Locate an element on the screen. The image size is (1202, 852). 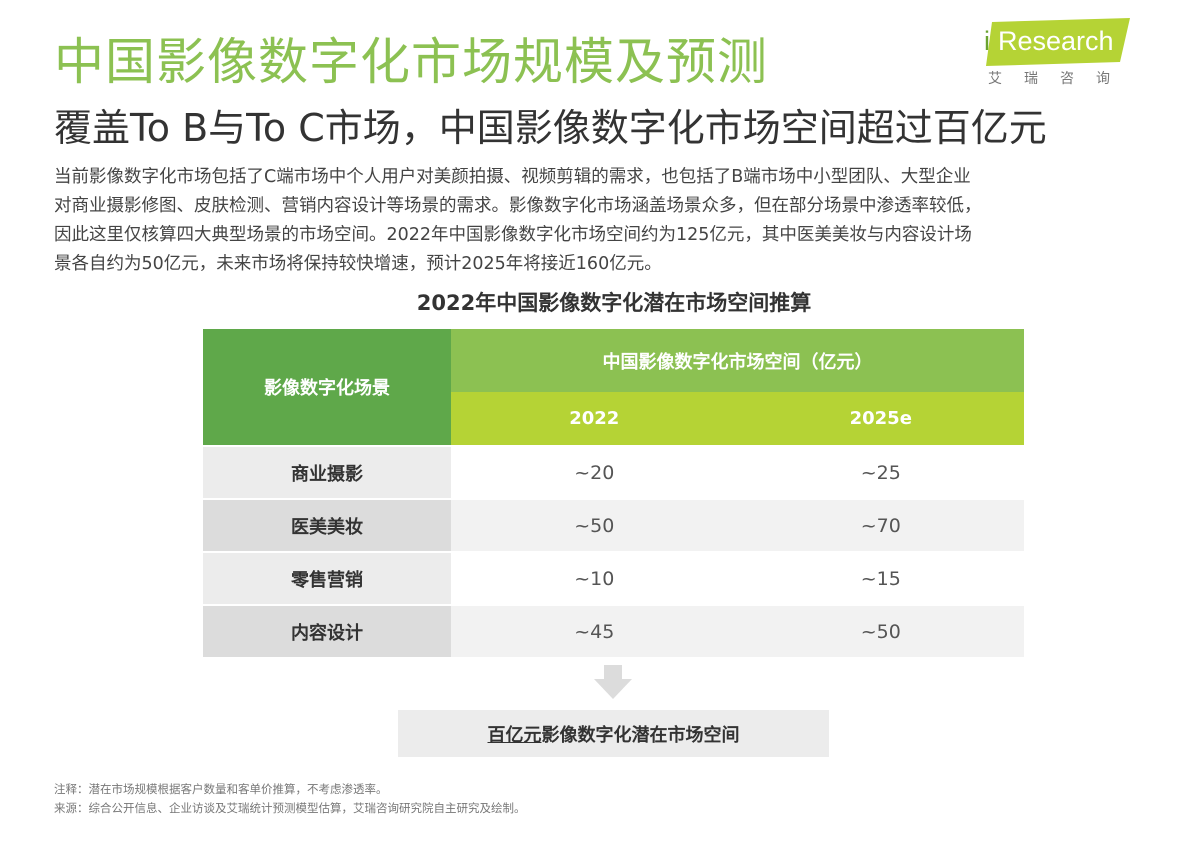
logo-i: i is located at coordinates (987, 41).